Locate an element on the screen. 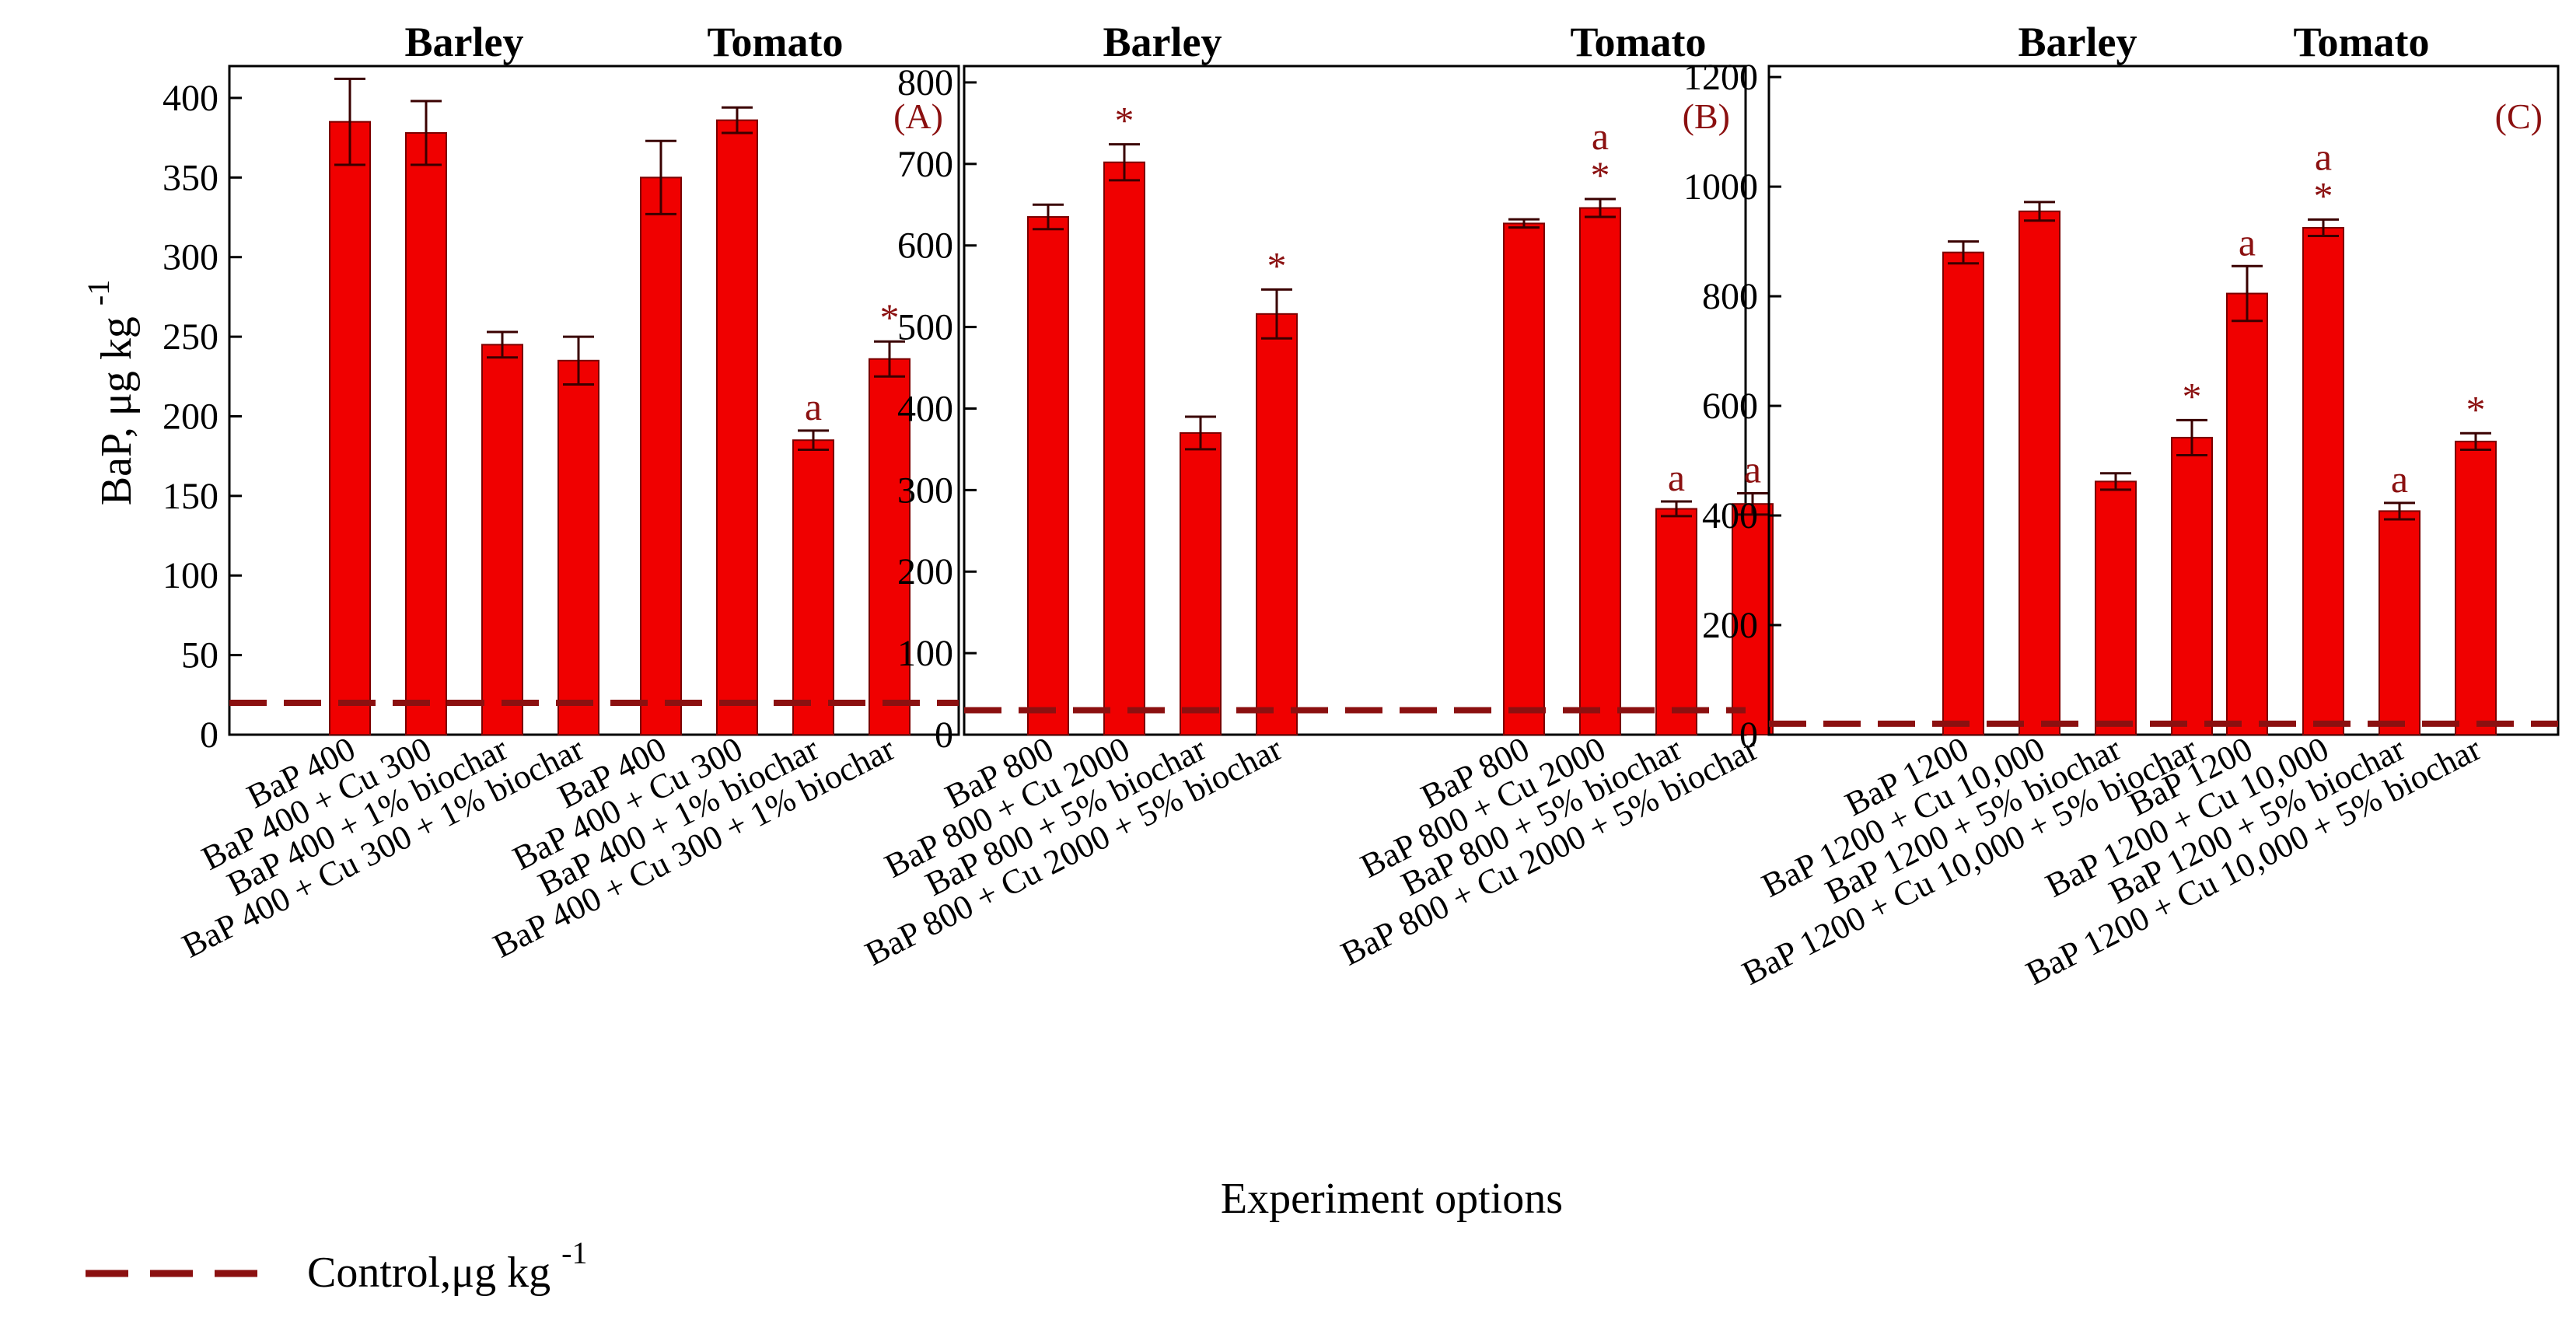  panel-tag: (C) is located at coordinates (2519, 116).